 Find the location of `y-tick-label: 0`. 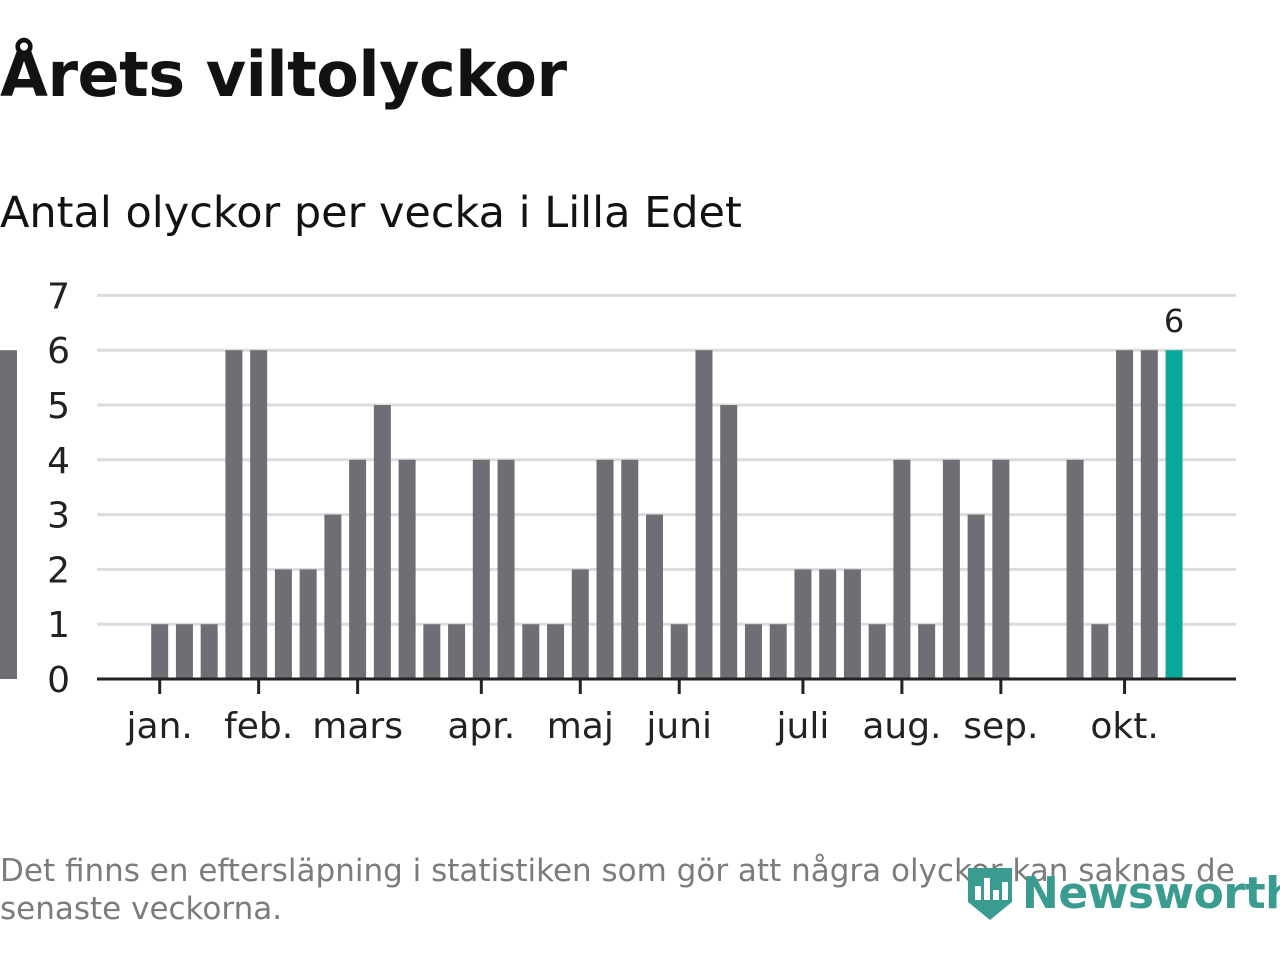

y-tick-label: 0 is located at coordinates (58, 680).